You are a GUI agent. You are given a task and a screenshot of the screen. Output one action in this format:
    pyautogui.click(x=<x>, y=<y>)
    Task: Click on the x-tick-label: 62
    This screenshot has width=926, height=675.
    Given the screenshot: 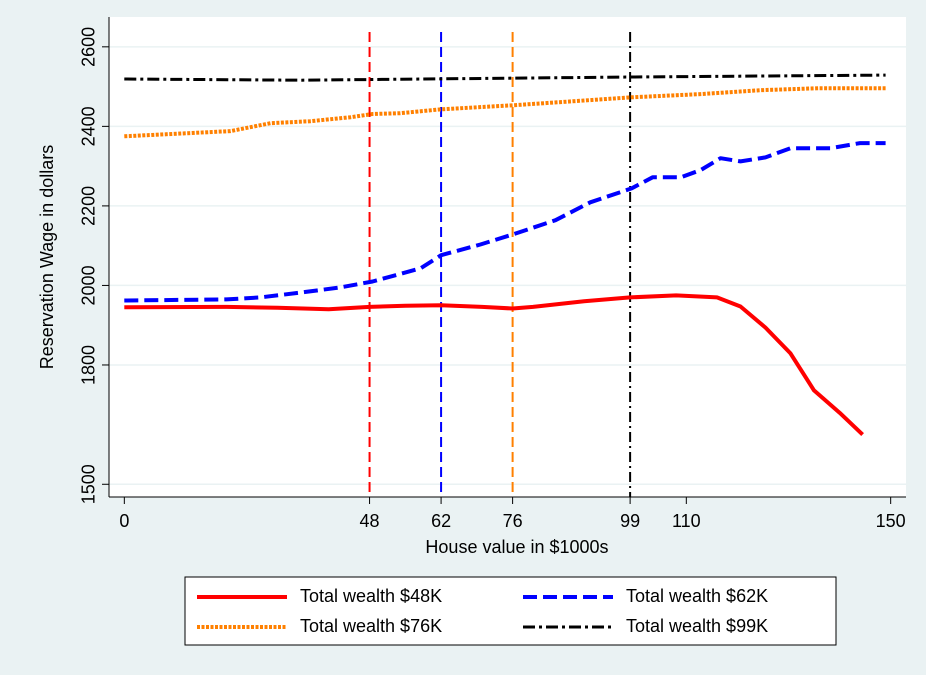 What is the action you would take?
    pyautogui.click(x=441, y=521)
    